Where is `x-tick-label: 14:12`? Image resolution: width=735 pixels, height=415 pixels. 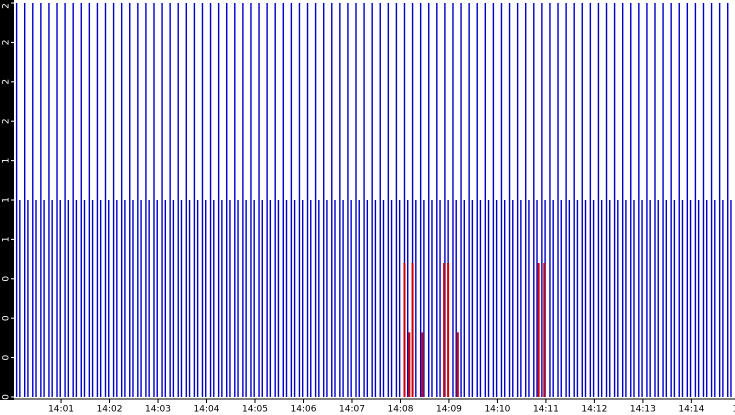
x-tick-label: 14:12 is located at coordinates (594, 410).